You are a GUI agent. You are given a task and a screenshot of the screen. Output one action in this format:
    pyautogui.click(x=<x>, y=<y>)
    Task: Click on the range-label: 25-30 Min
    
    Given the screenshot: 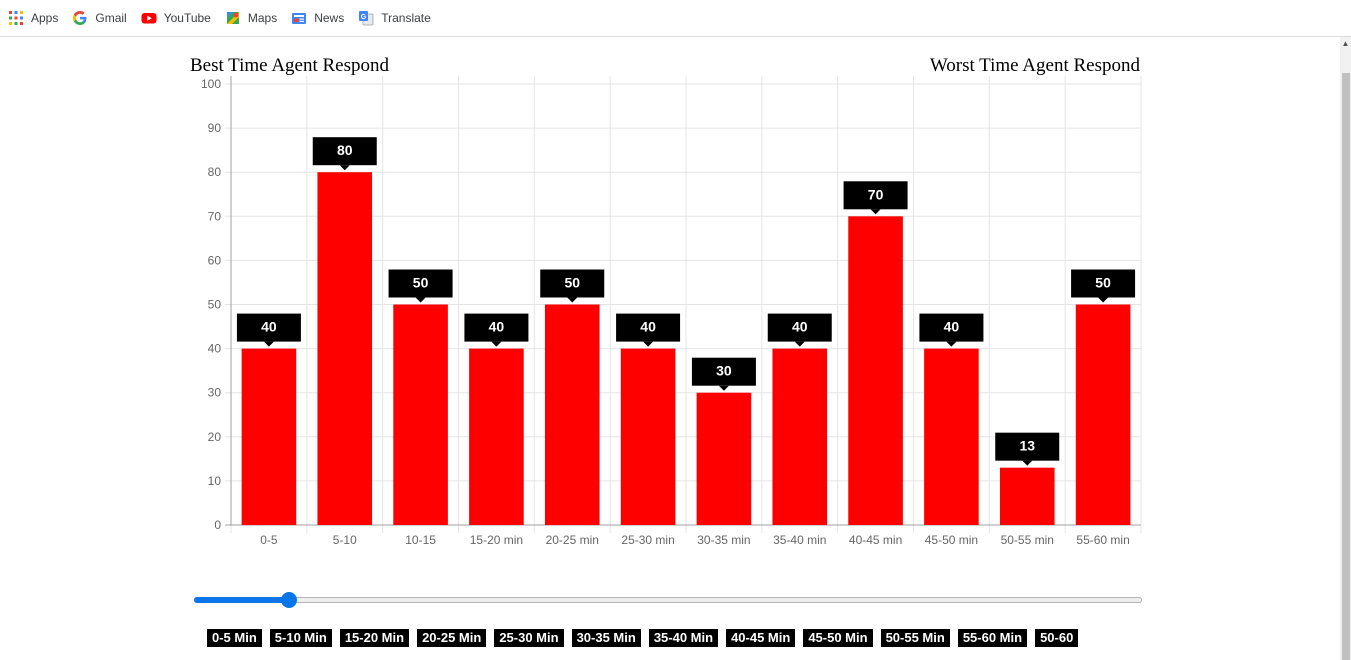 What is the action you would take?
    pyautogui.click(x=529, y=638)
    